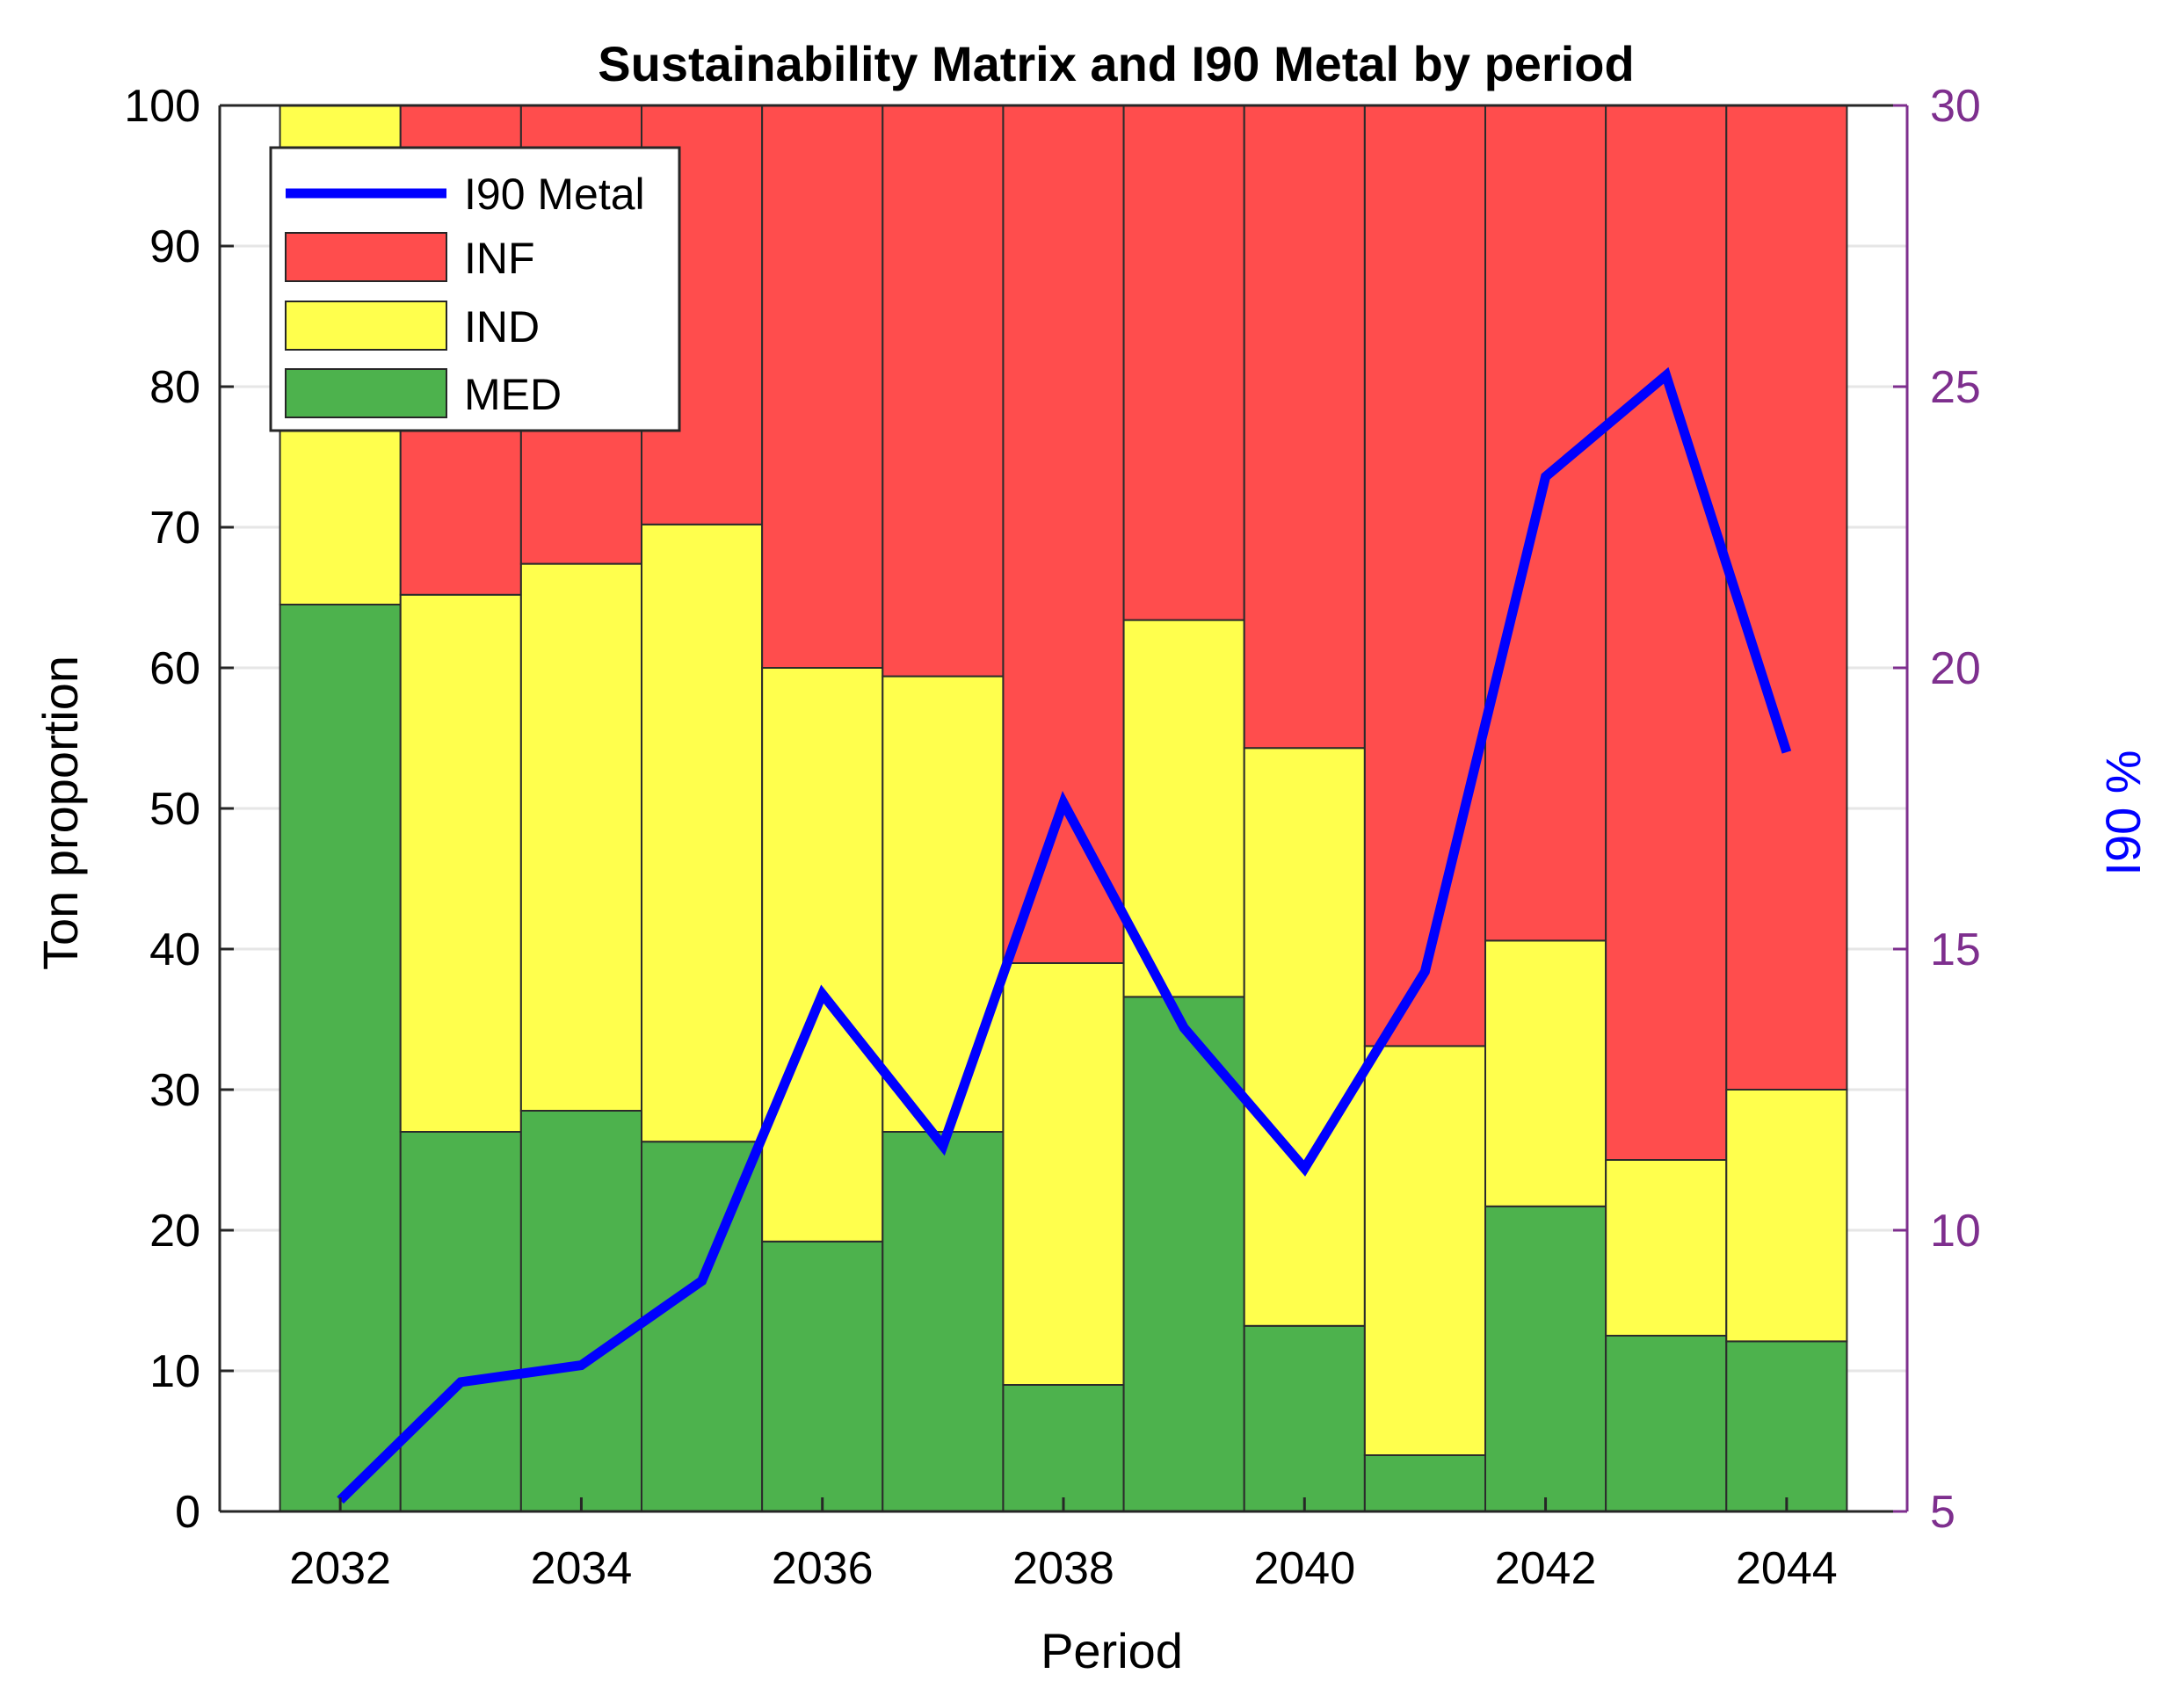  I want to click on legend-swatch-ind, so click(366, 326).